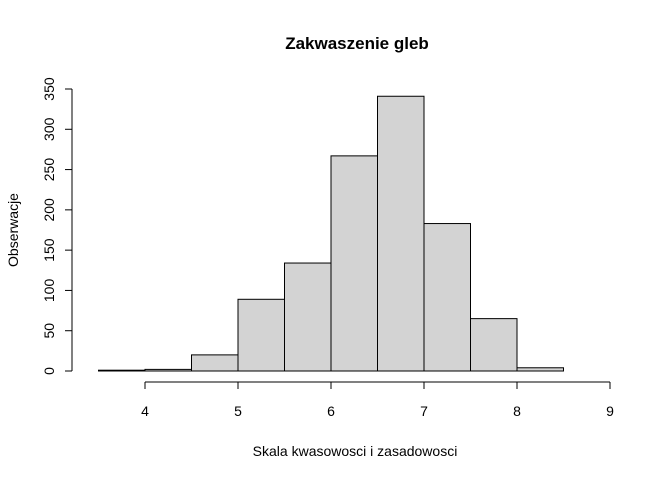 Image resolution: width=672 pixels, height=480 pixels. Describe the element at coordinates (331, 411) in the screenshot. I see `x-tick-label: 6` at that location.